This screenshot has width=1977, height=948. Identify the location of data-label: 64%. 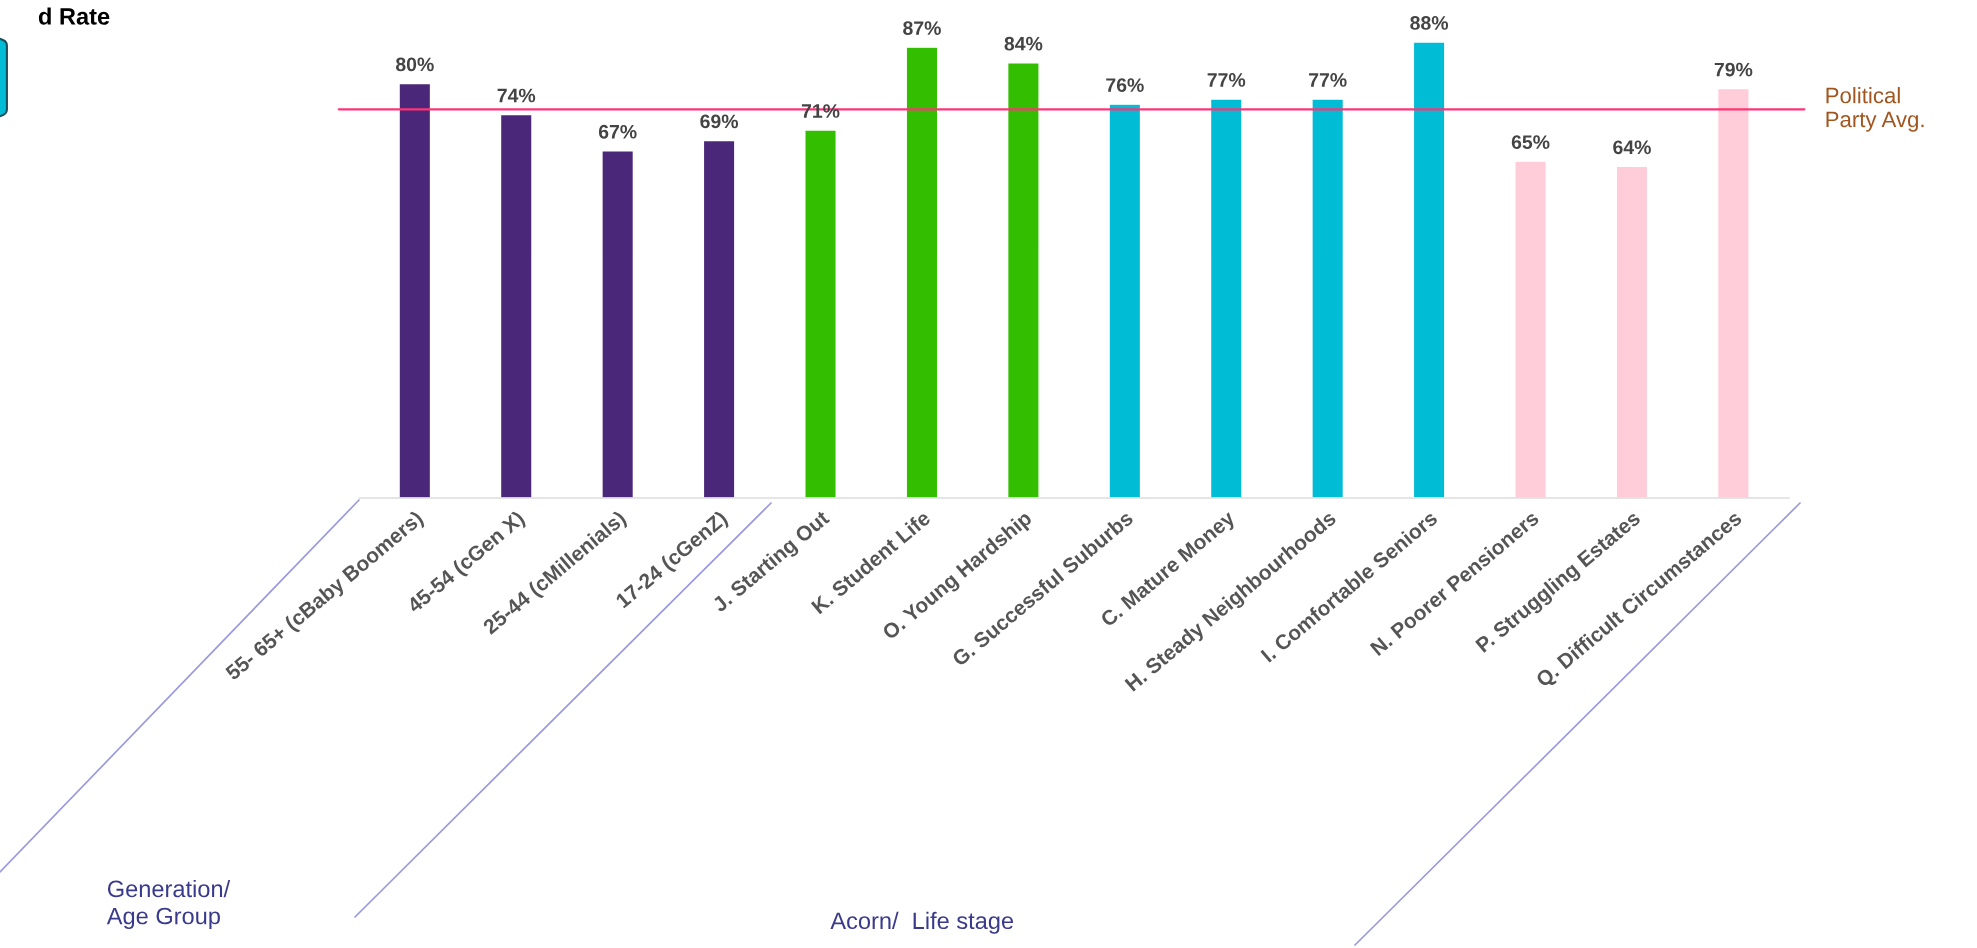
(1632, 147).